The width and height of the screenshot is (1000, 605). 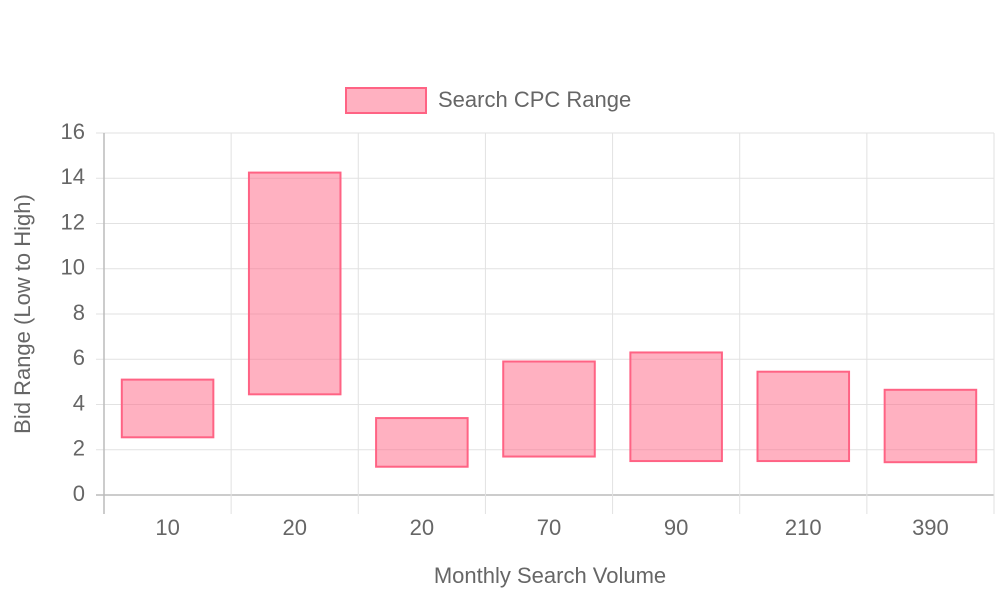 What do you see at coordinates (550, 575) in the screenshot?
I see `x-axis-title: Monthly Search Volume` at bounding box center [550, 575].